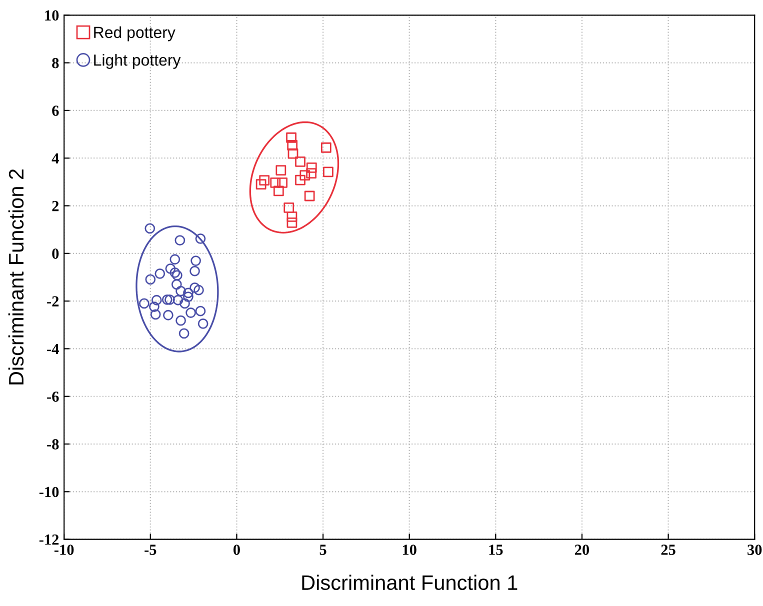 This screenshot has width=763, height=606. What do you see at coordinates (236, 549) in the screenshot?
I see `x-tick-label: 0` at bounding box center [236, 549].